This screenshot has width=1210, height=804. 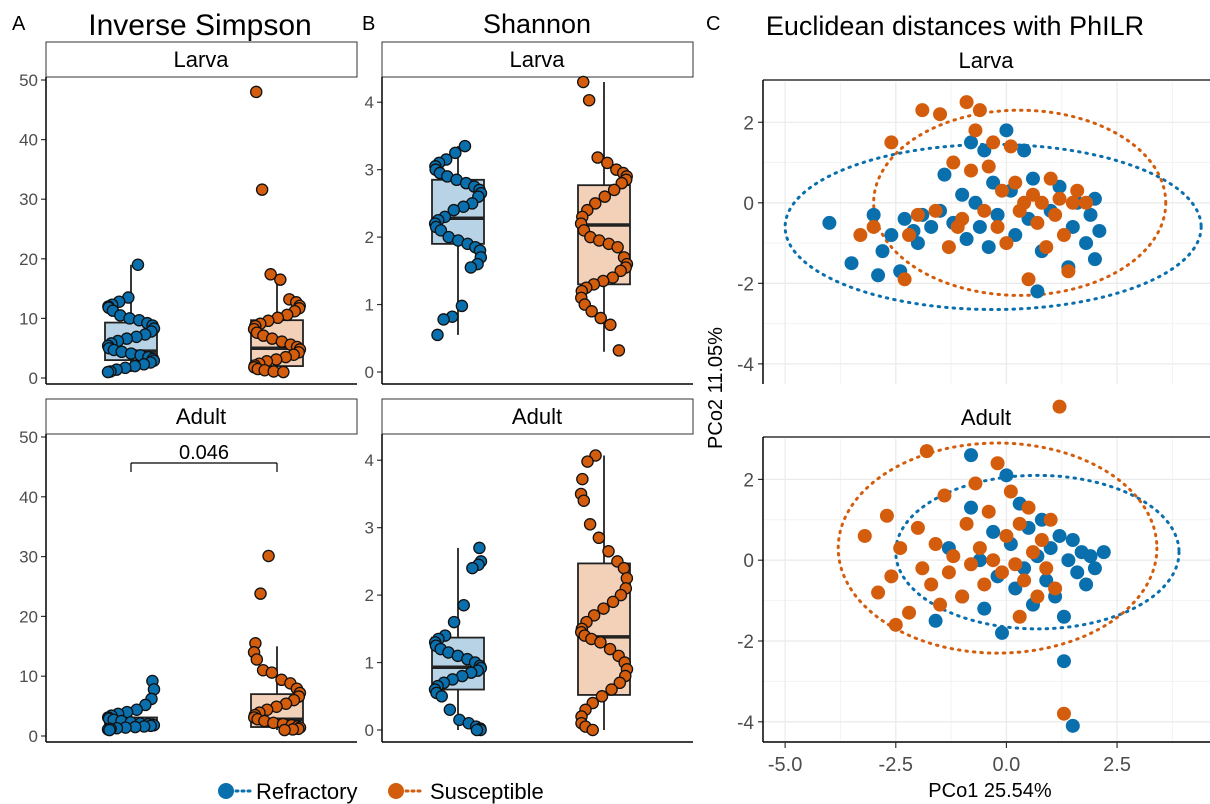 What do you see at coordinates (997, 548) in the screenshot?
I see `ellipse-adult-susceptible` at bounding box center [997, 548].